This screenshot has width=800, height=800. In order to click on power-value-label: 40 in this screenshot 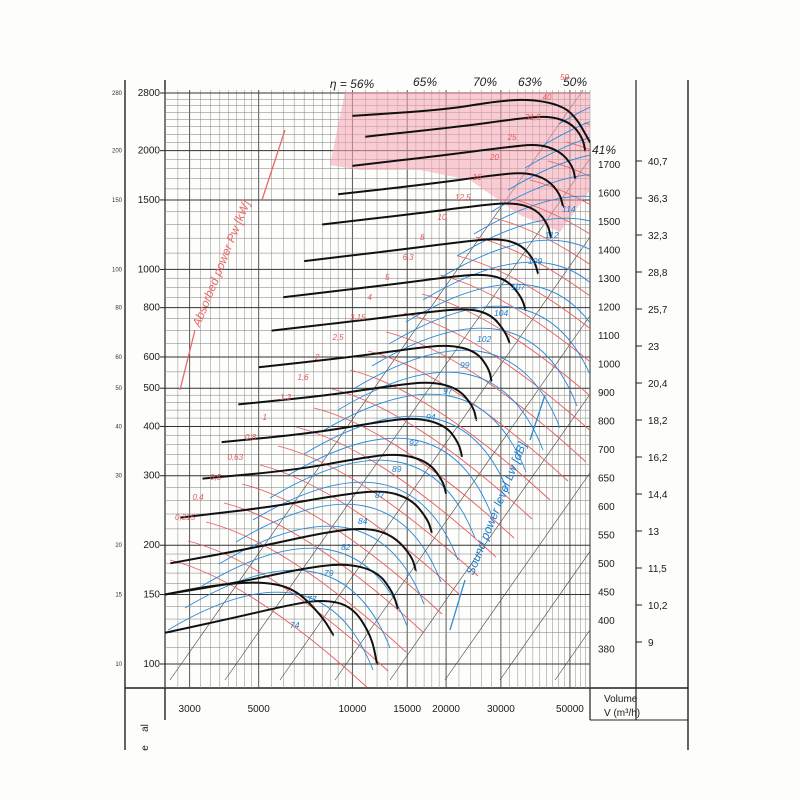, I will do `click(547, 97)`.